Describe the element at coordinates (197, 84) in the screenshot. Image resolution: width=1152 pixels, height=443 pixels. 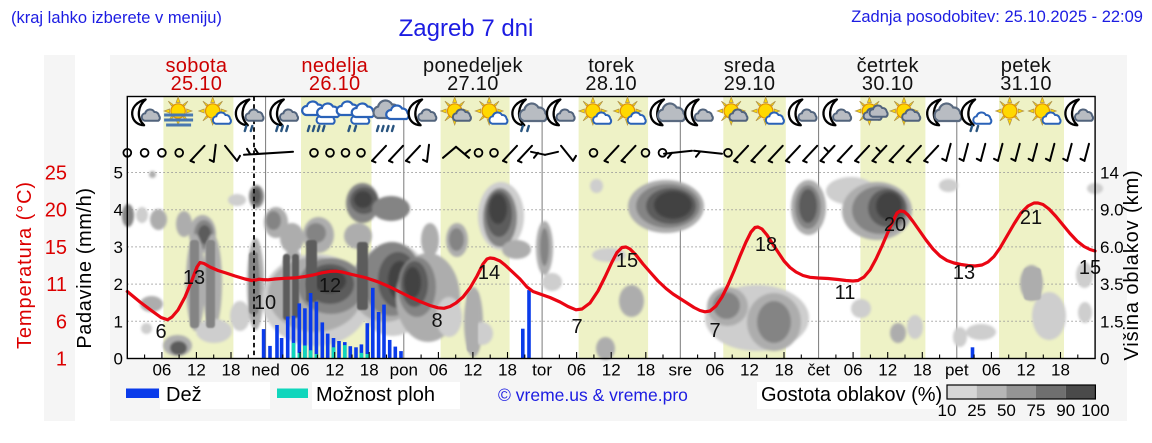
I see `svg-text: 25.10` at that location.